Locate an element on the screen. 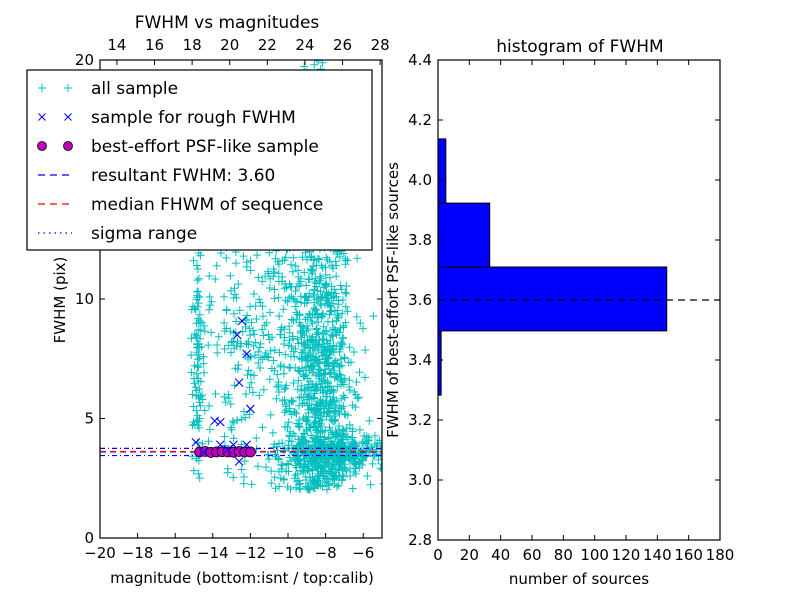  scatter-ylabel: FWHM (pix) is located at coordinates (60, 300).